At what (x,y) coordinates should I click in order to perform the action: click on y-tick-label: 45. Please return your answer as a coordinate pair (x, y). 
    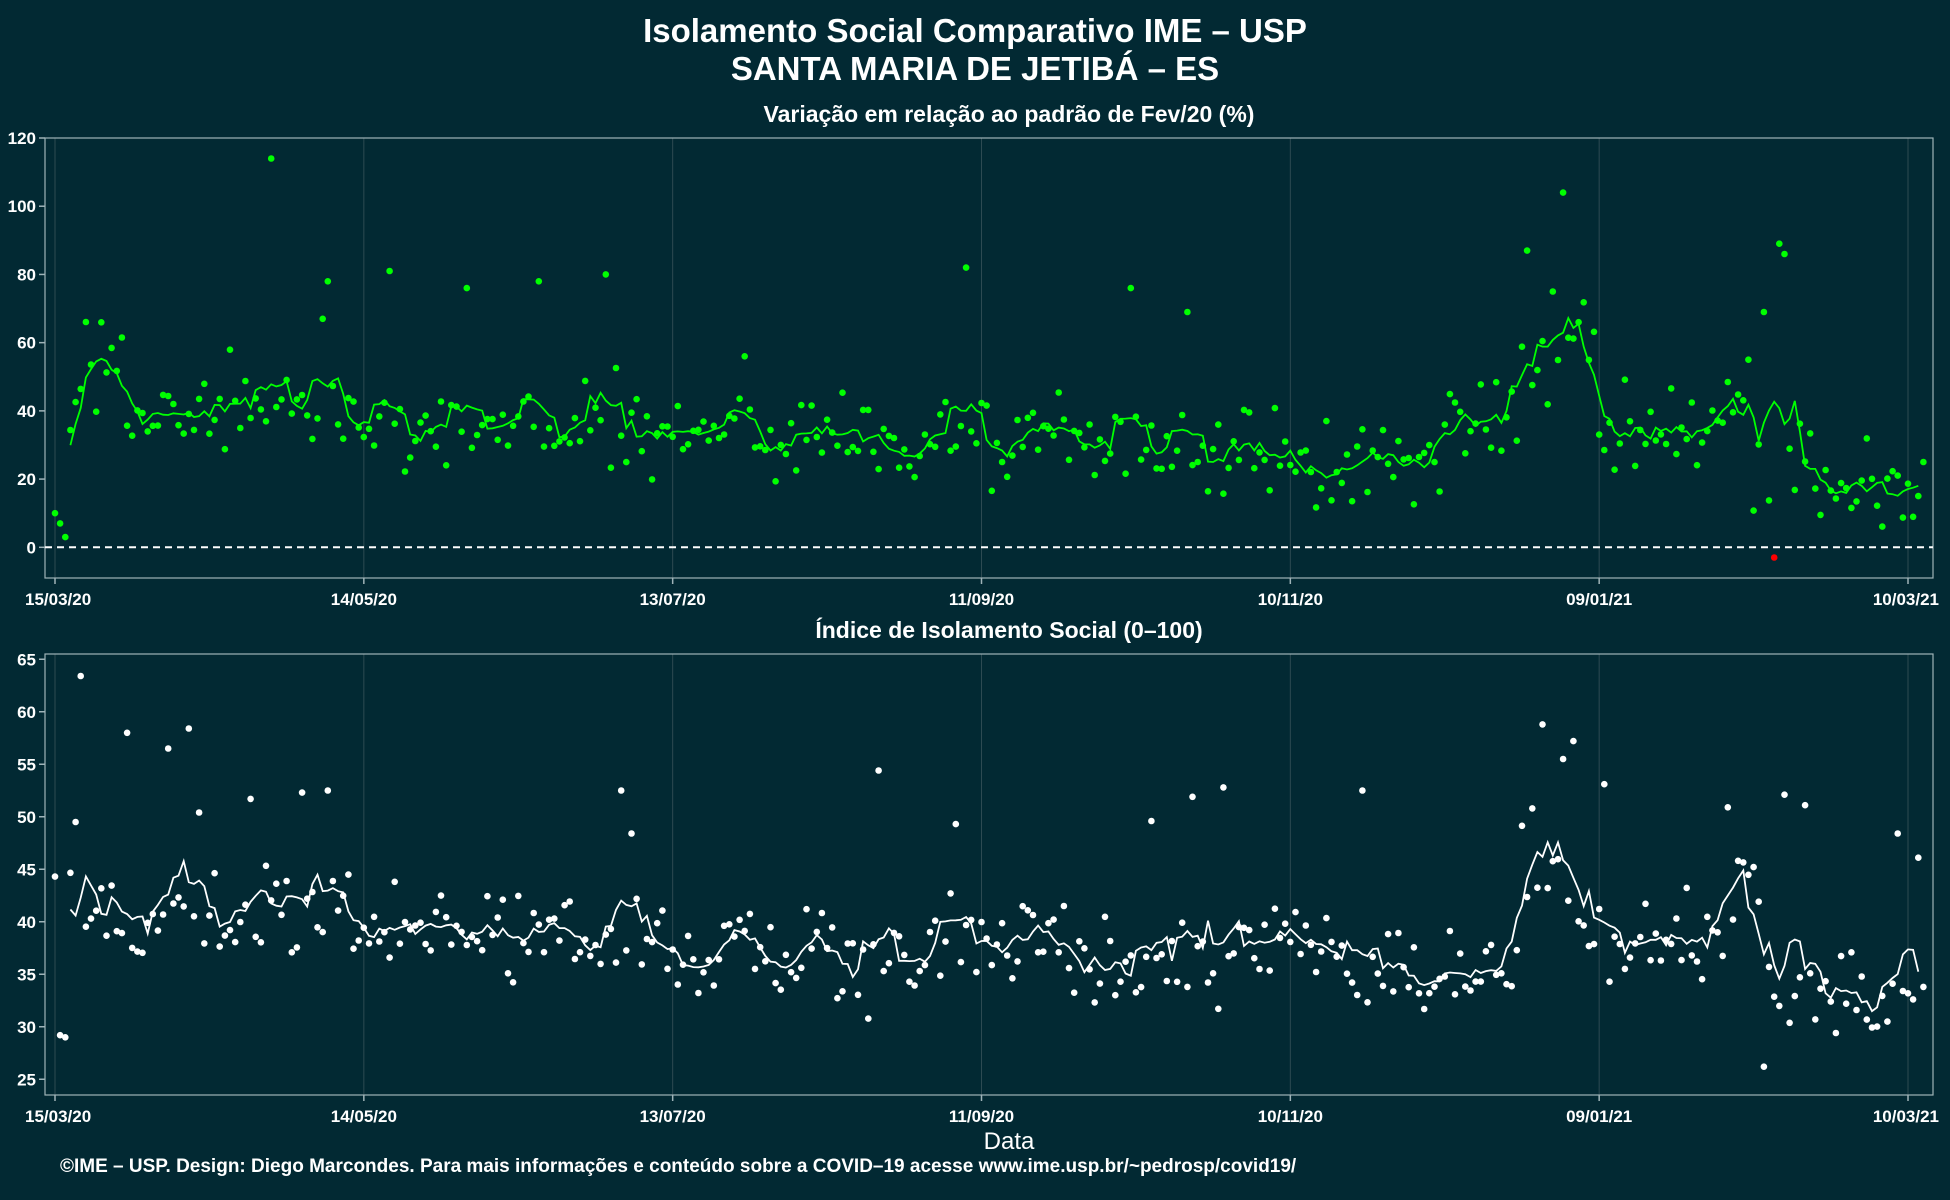
    Looking at the image, I should click on (26, 869).